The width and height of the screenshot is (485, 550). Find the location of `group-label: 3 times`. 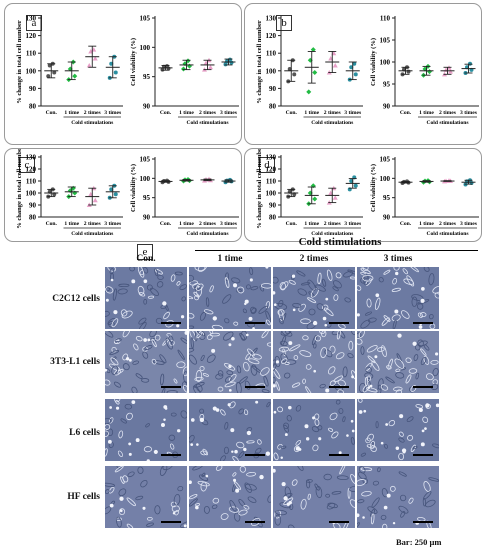

group-label: 3 times is located at coordinates (469, 224).